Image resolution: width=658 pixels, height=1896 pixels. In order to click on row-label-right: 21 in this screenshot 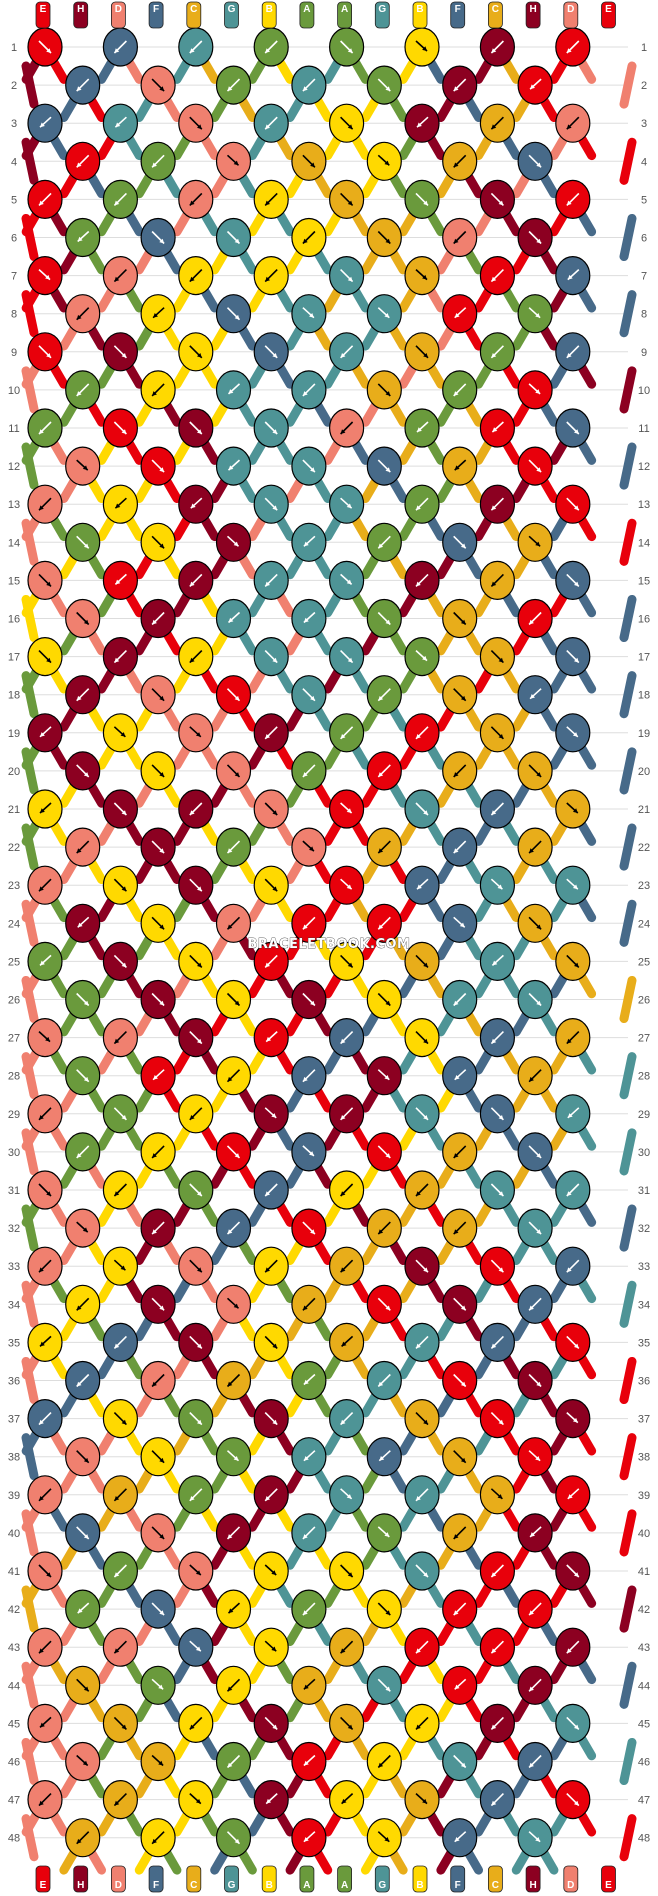, I will do `click(644, 810)`.